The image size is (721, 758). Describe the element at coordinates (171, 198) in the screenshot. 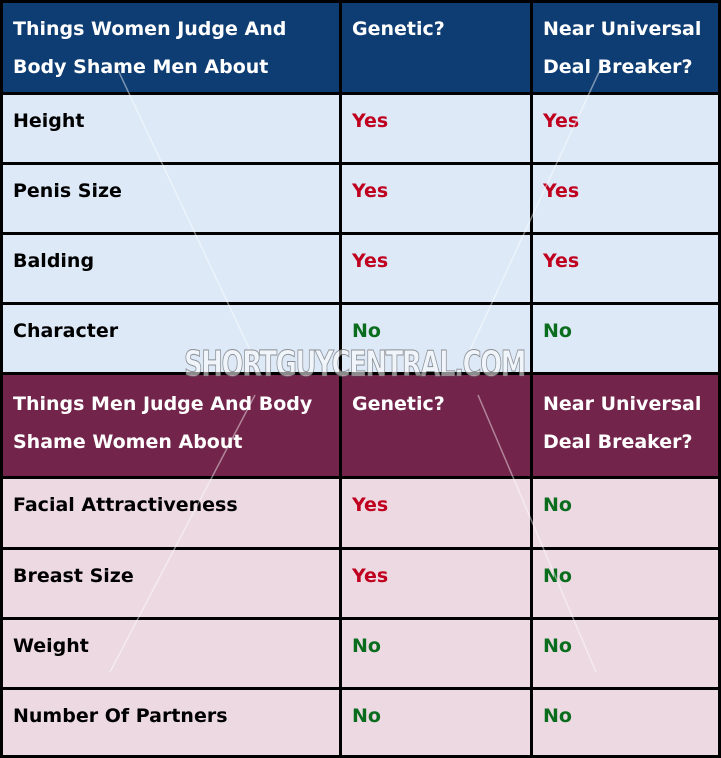

I see `table-row-item: Penis Size` at that location.